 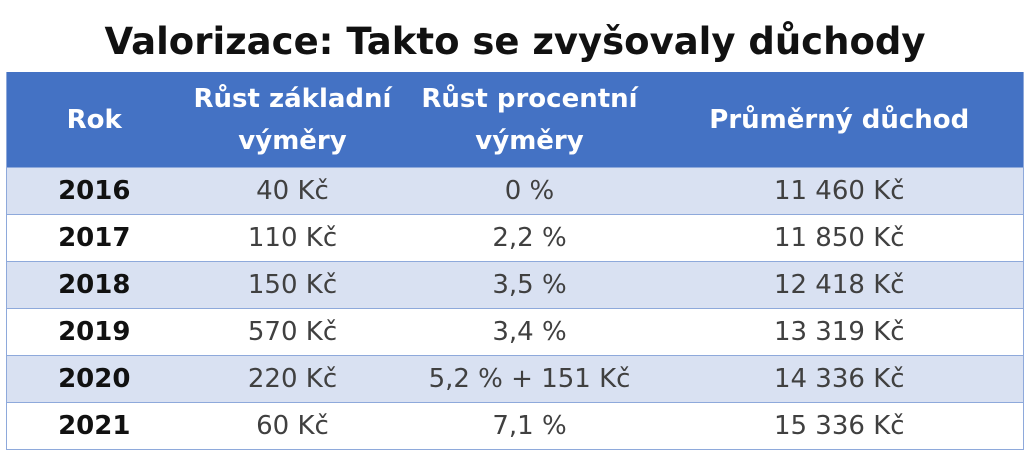 I want to click on year-cell: 2018, so click(x=94, y=285).